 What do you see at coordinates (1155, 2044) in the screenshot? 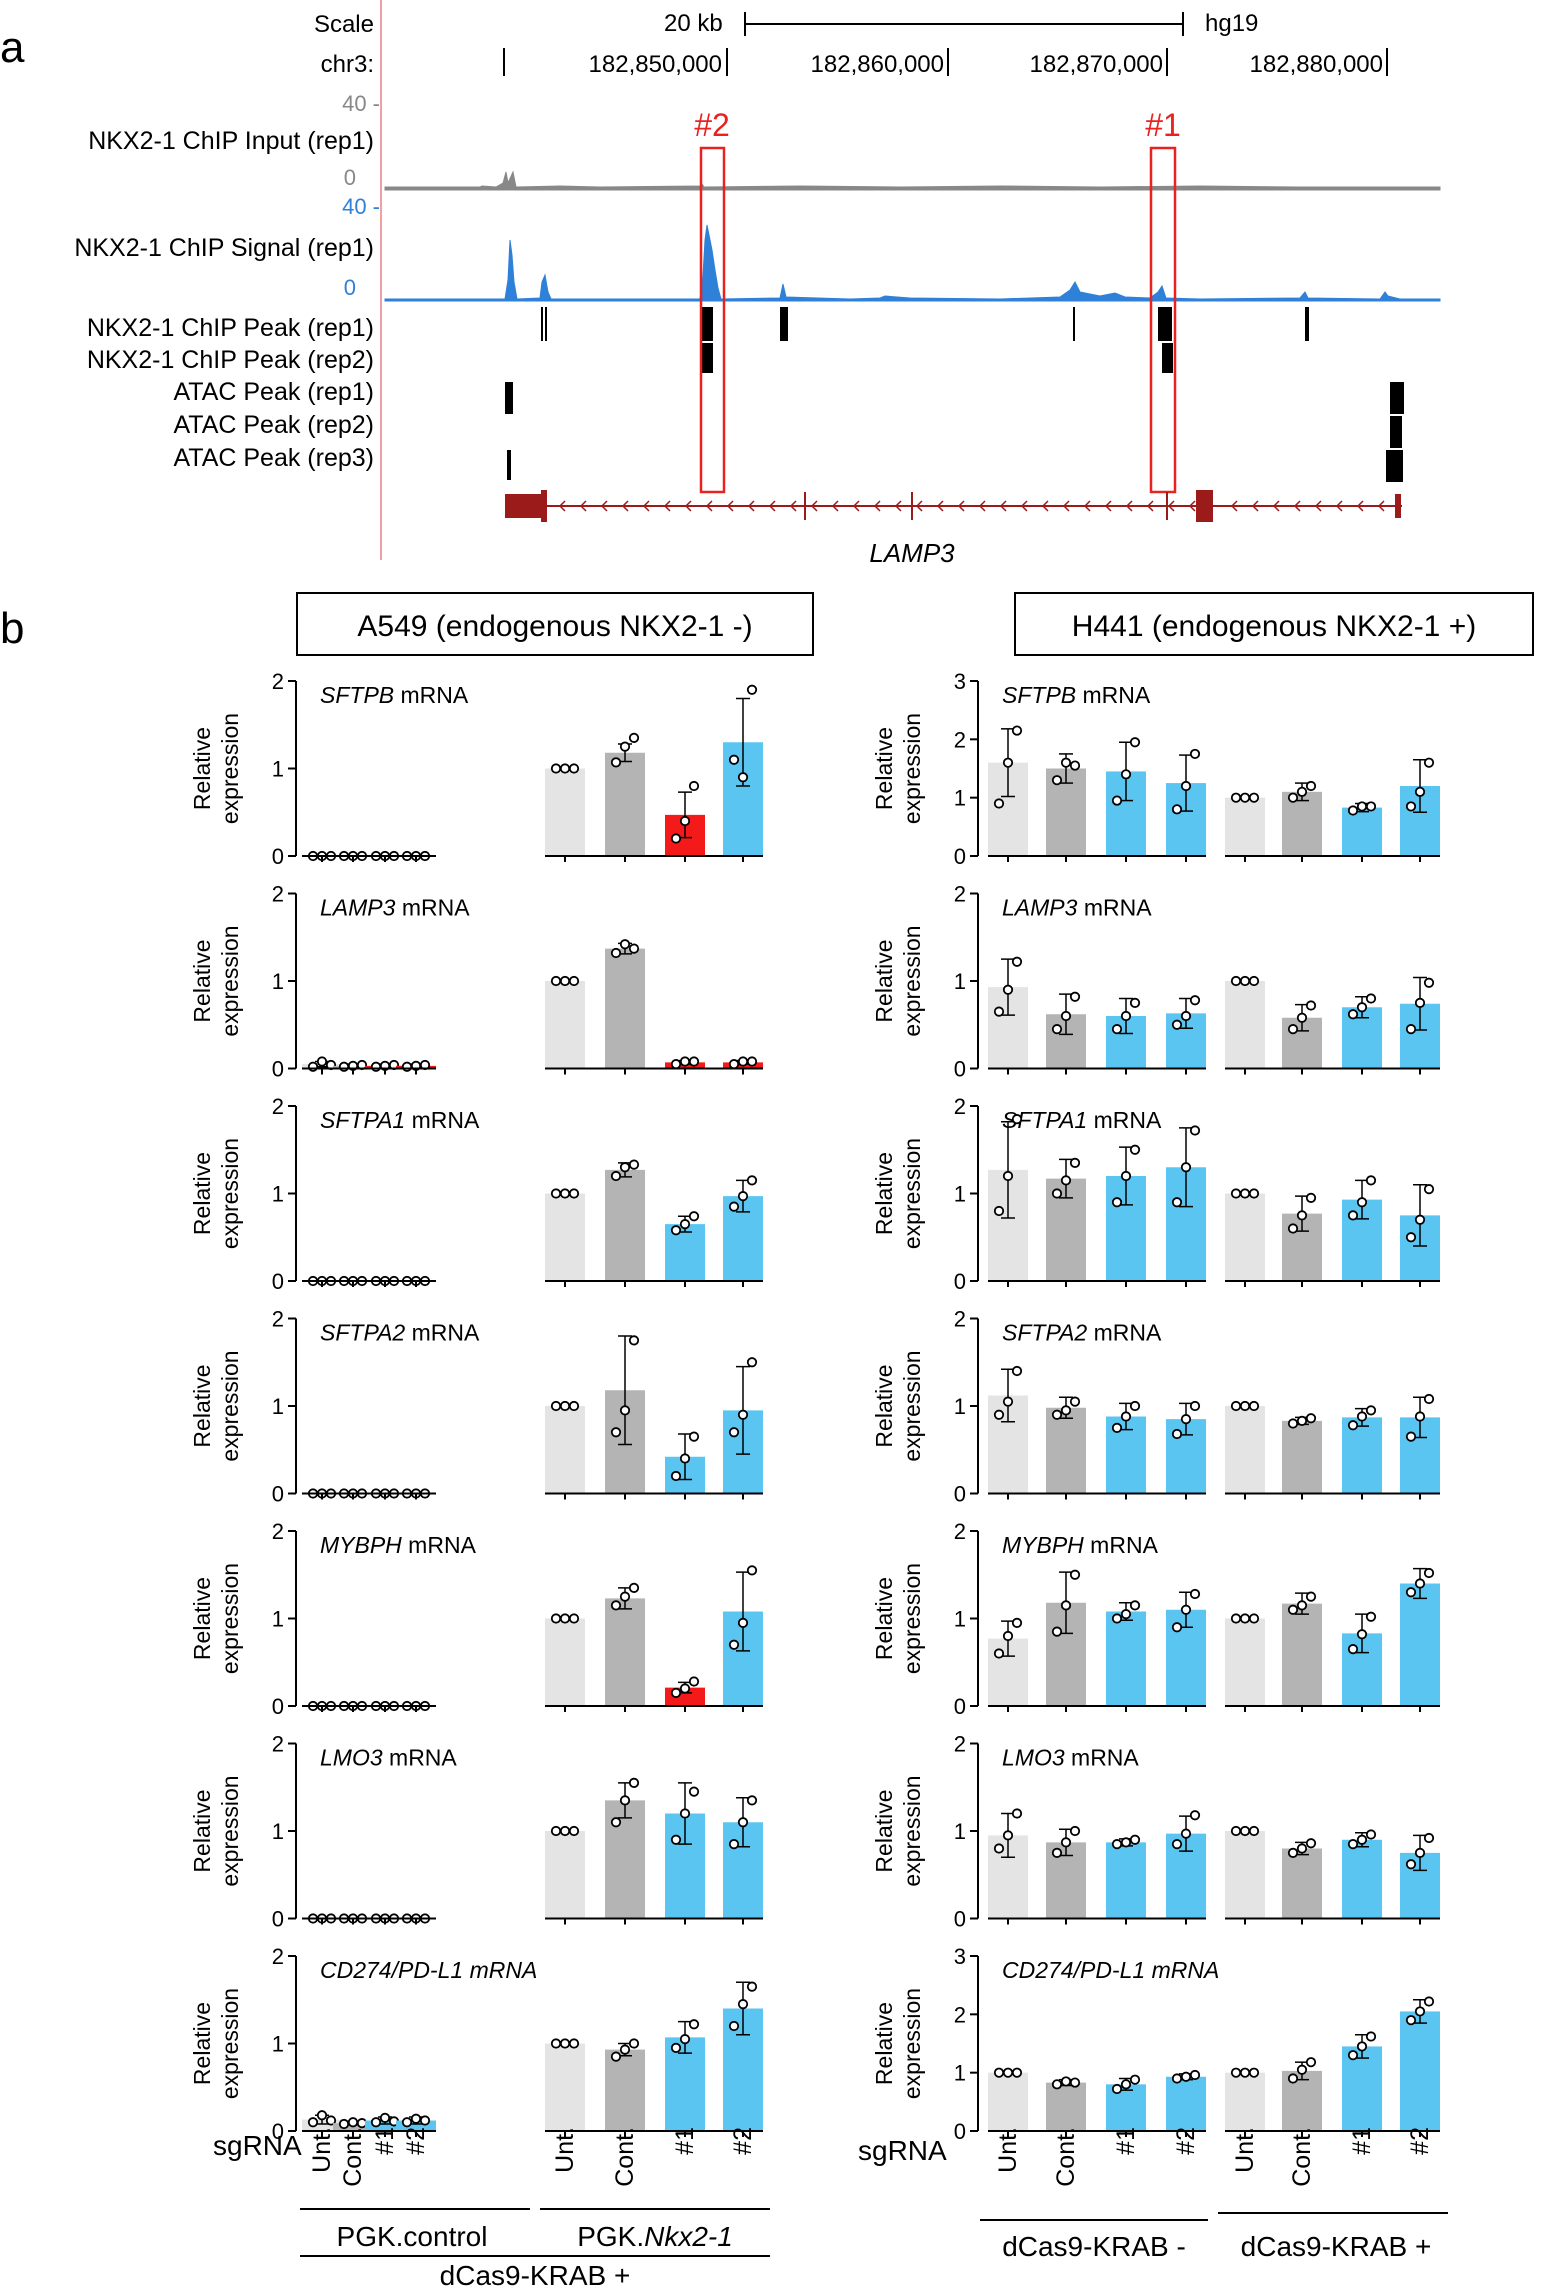
I see `chart-h441-cd274-pd-l1: 0 1 2 3 Relative expression CD274/PD-L1 mRNA` at bounding box center [1155, 2044].